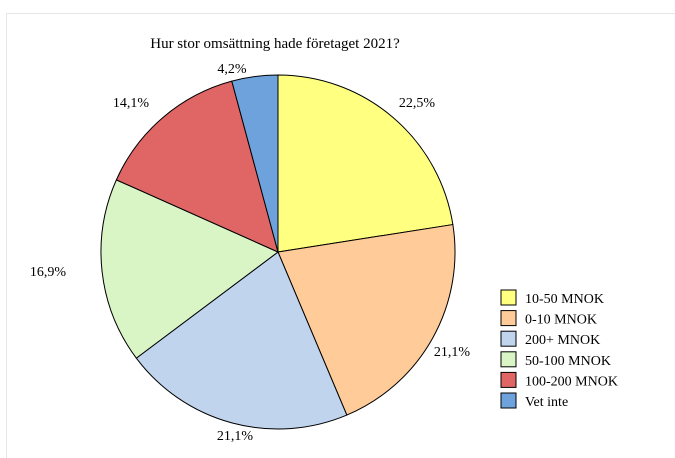 Image resolution: width=675 pixels, height=458 pixels. What do you see at coordinates (571, 381) in the screenshot?
I see `legend-entry-label: 100-200 MNOK` at bounding box center [571, 381].